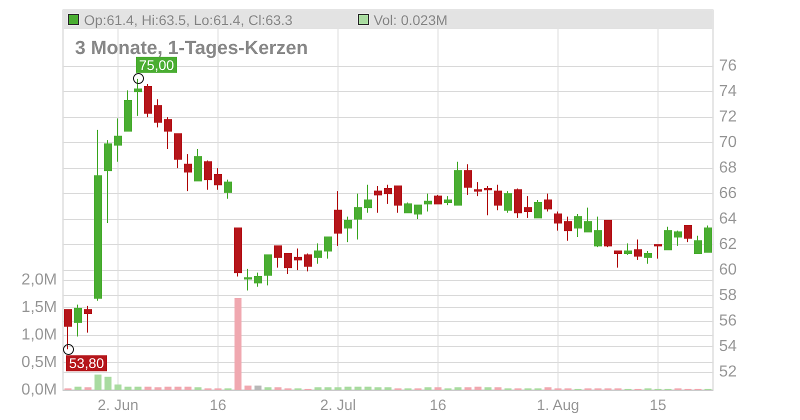 The image size is (800, 420). What do you see at coordinates (728, 347) in the screenshot?
I see `y-tick-label: 54` at bounding box center [728, 347].